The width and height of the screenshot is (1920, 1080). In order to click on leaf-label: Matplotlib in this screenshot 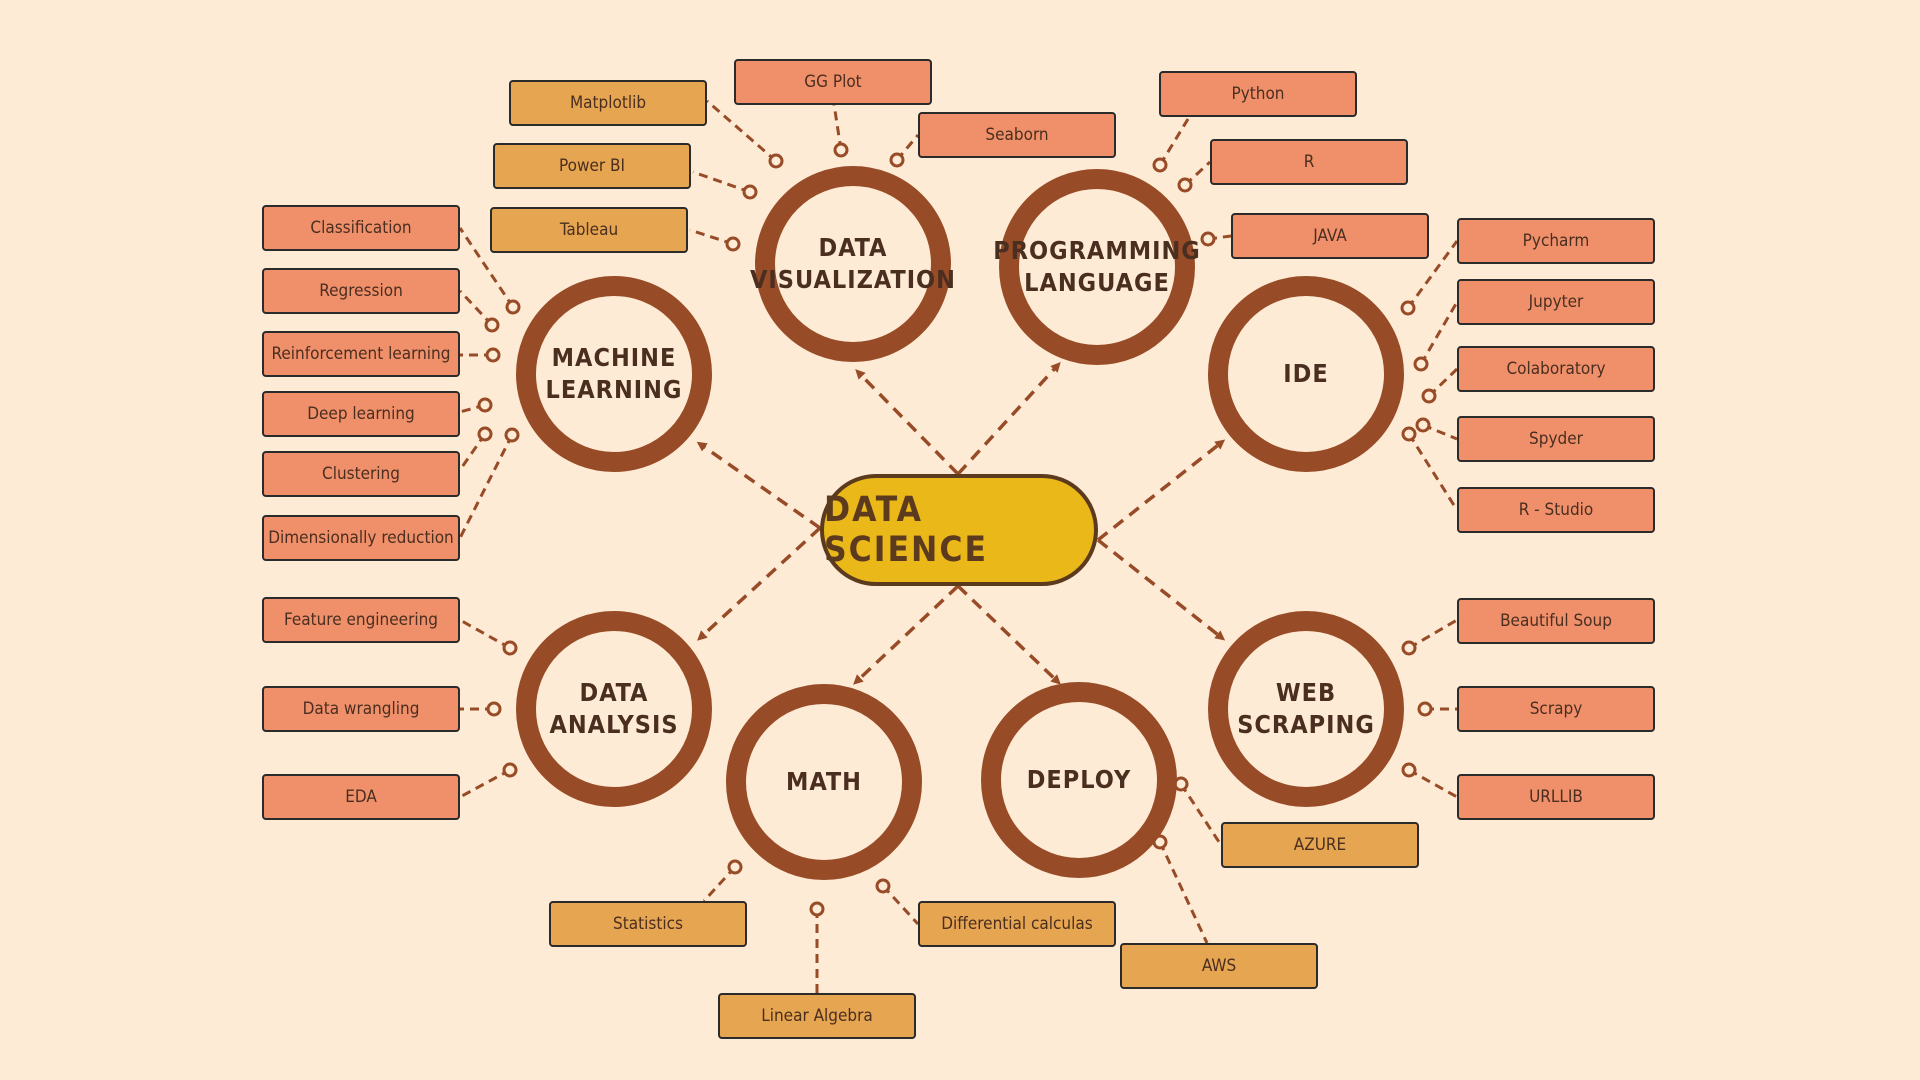, I will do `click(608, 103)`.